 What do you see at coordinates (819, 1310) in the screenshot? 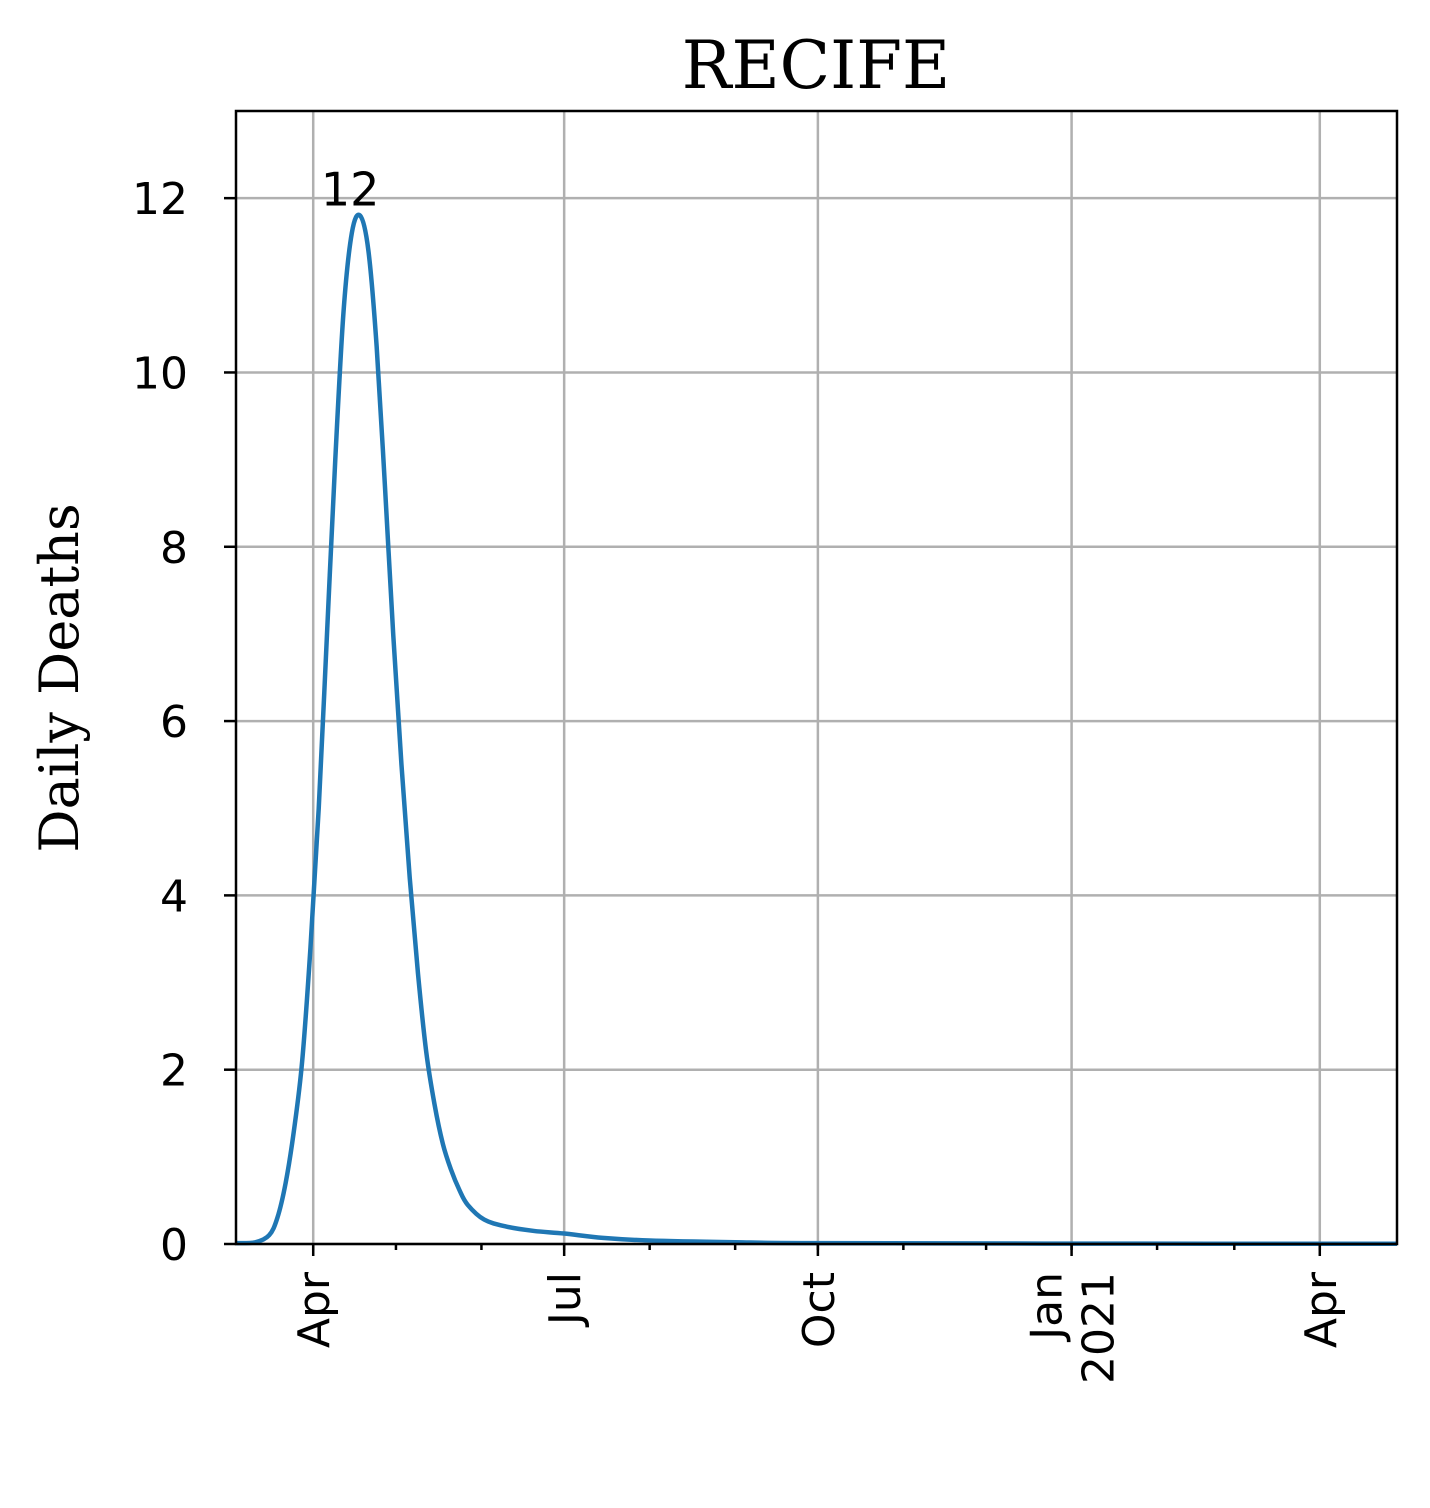
I see `x-tick-label: Oct` at bounding box center [819, 1310].